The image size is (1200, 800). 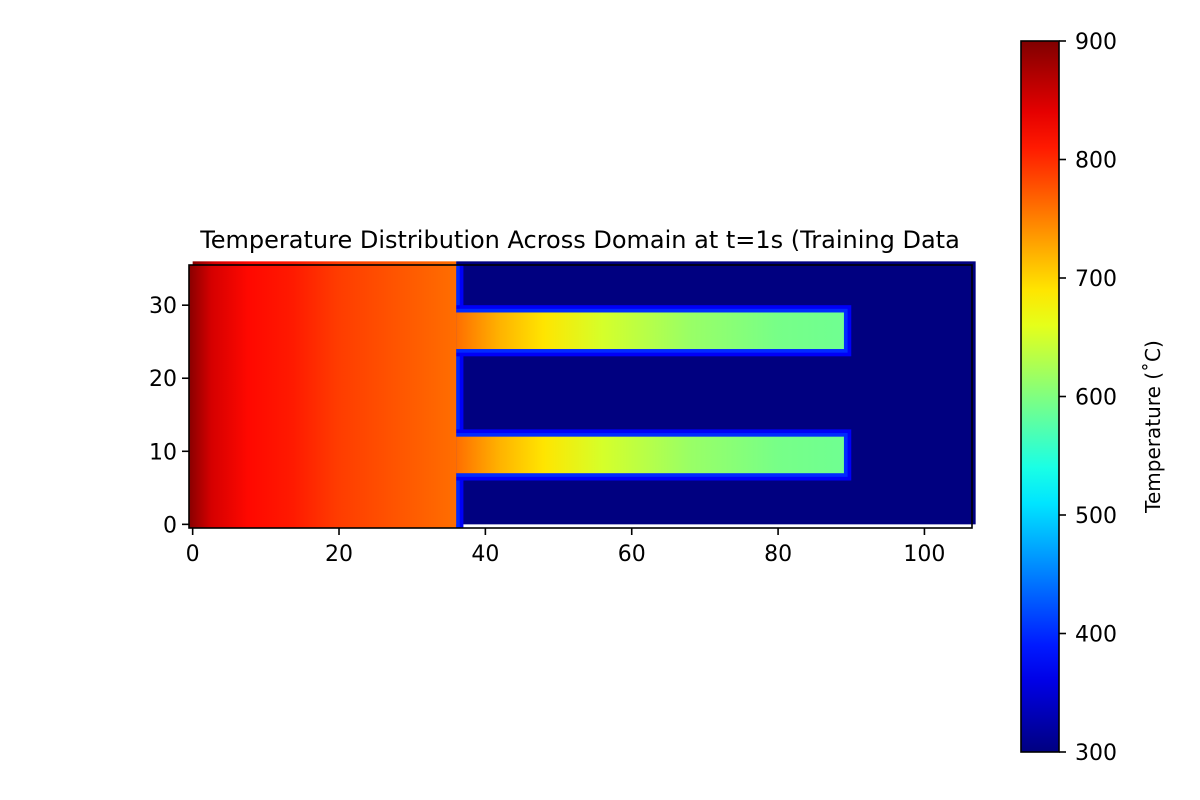 I want to click on y-tick-label: 30, so click(x=163, y=306).